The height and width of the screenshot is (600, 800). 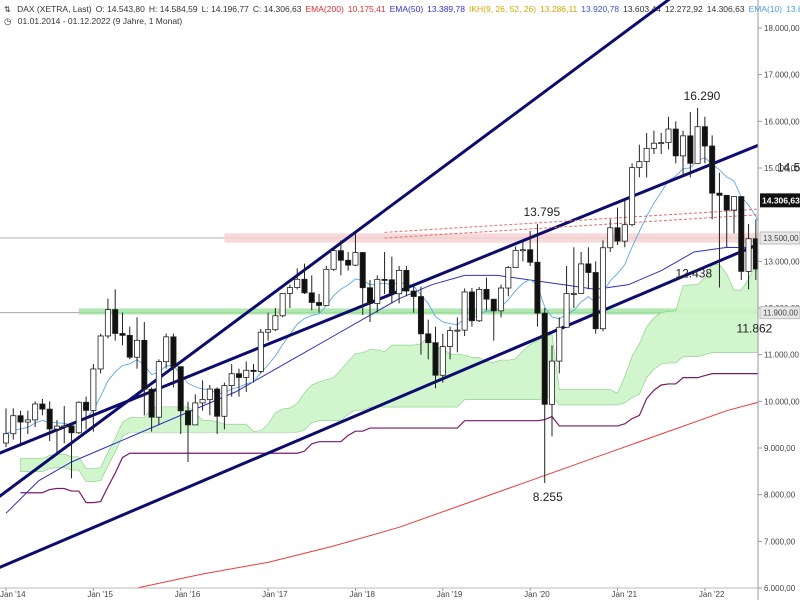 What do you see at coordinates (450, 594) in the screenshot?
I see `x-tick-label: Jan '19` at bounding box center [450, 594].